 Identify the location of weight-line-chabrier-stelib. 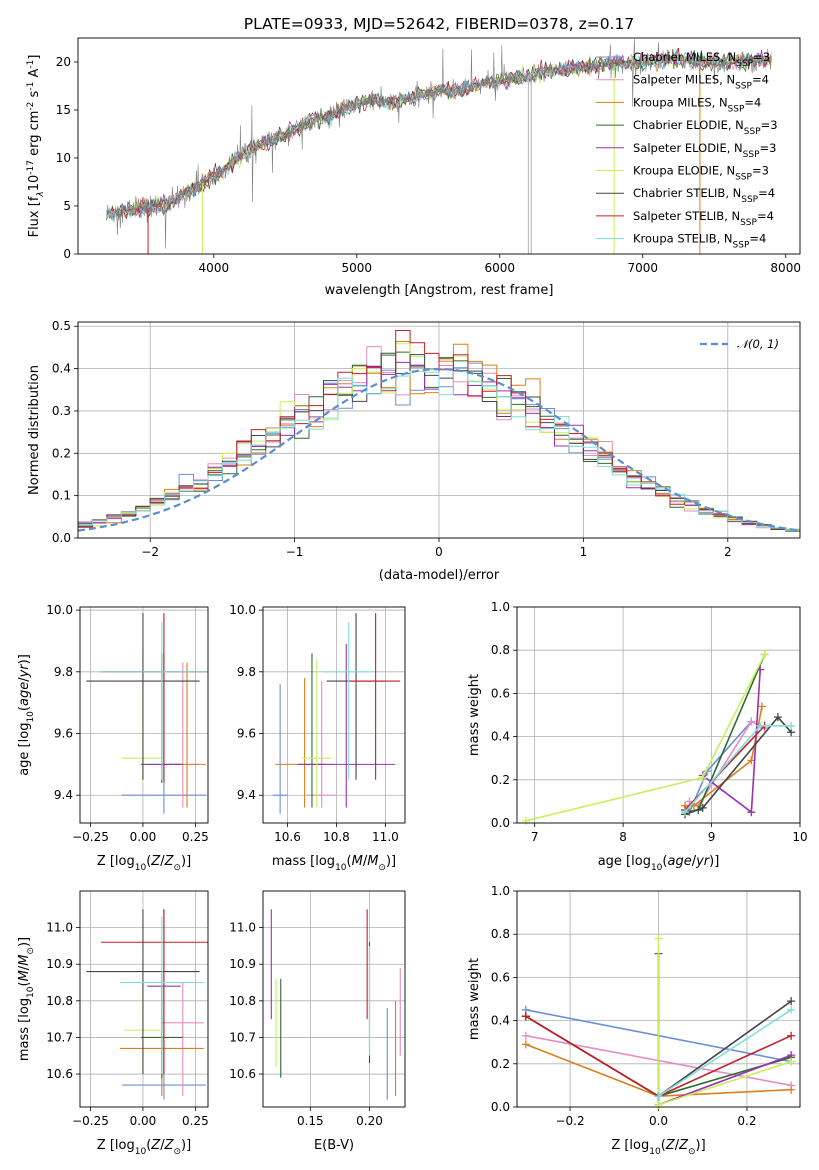
(738, 765).